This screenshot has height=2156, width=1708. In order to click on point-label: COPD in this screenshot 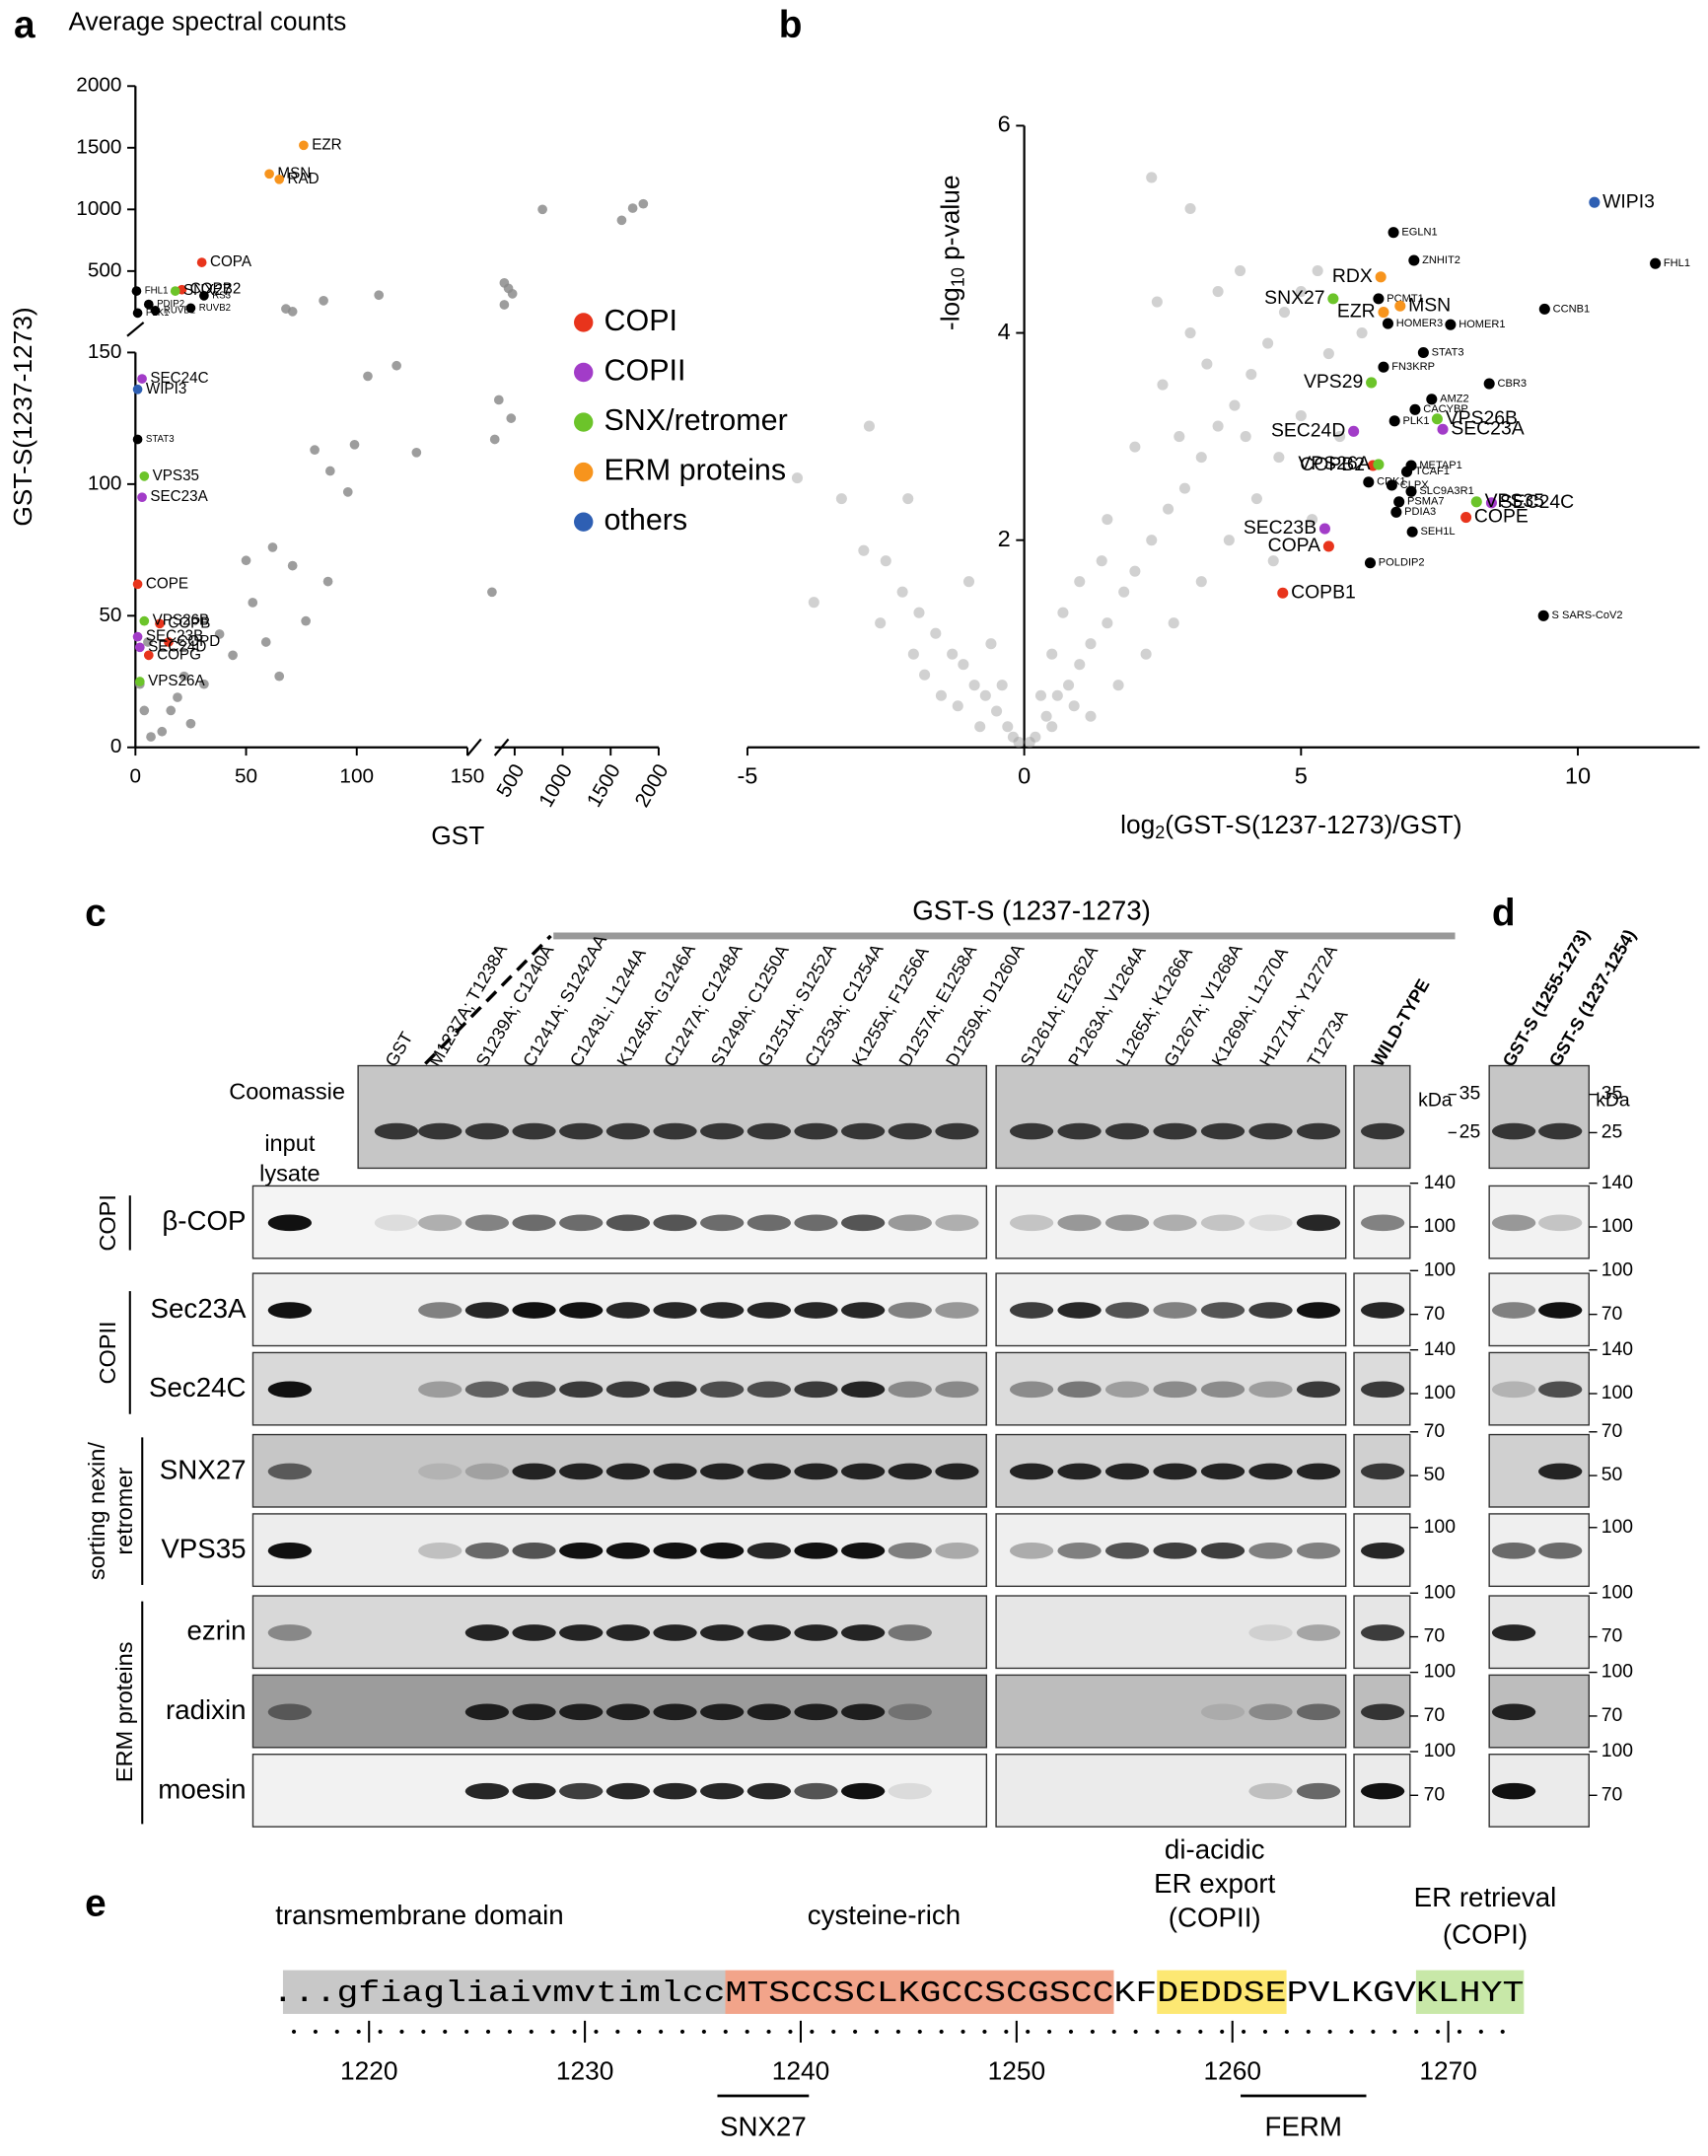, I will do `click(198, 641)`.